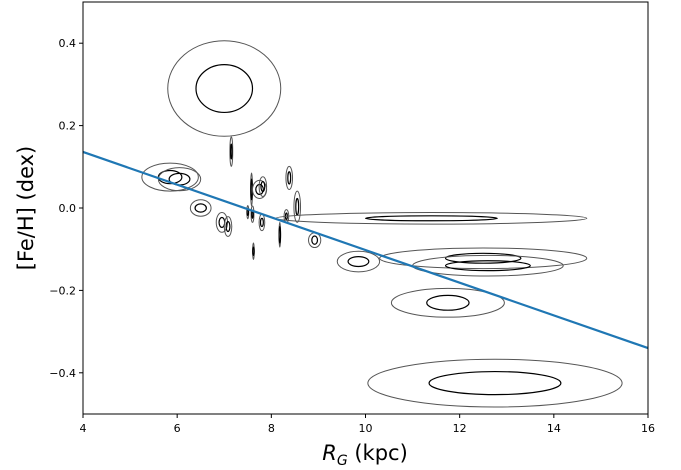  I want to click on cluster-25-inner-error-ellipse, so click(495, 383).